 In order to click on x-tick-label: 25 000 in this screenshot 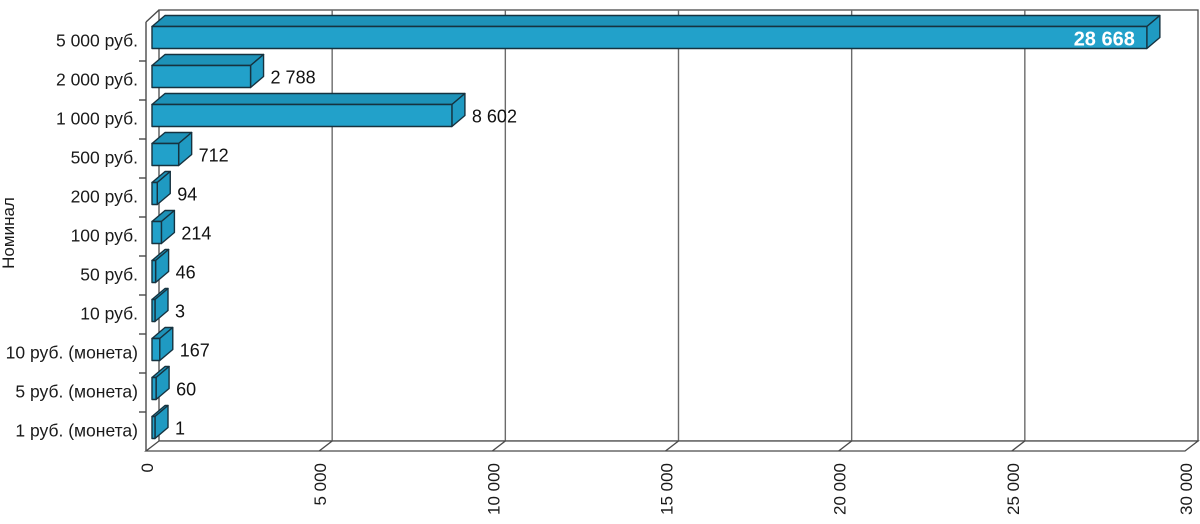, I will do `click(1013, 489)`.